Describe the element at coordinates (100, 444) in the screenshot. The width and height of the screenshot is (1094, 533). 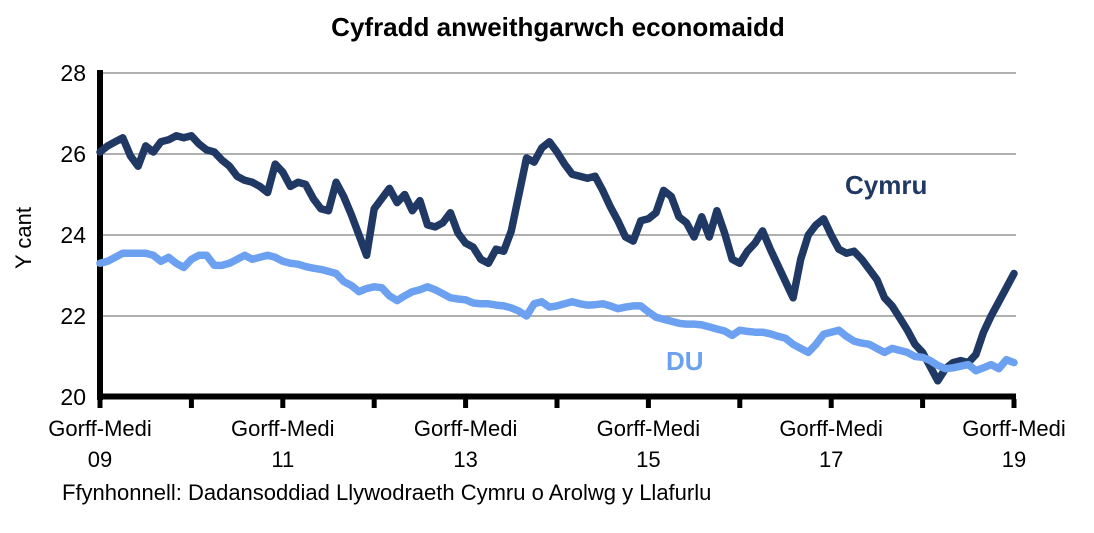
I see `x-tick-label: Gorff-Medi 09` at that location.